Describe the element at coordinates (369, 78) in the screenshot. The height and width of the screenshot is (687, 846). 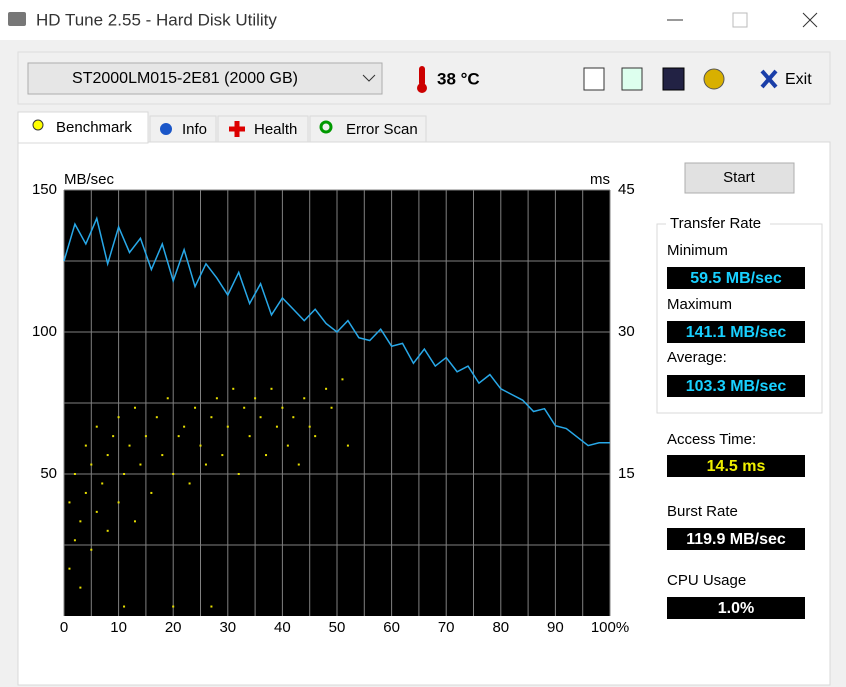
I see `dropdown-arrow` at that location.